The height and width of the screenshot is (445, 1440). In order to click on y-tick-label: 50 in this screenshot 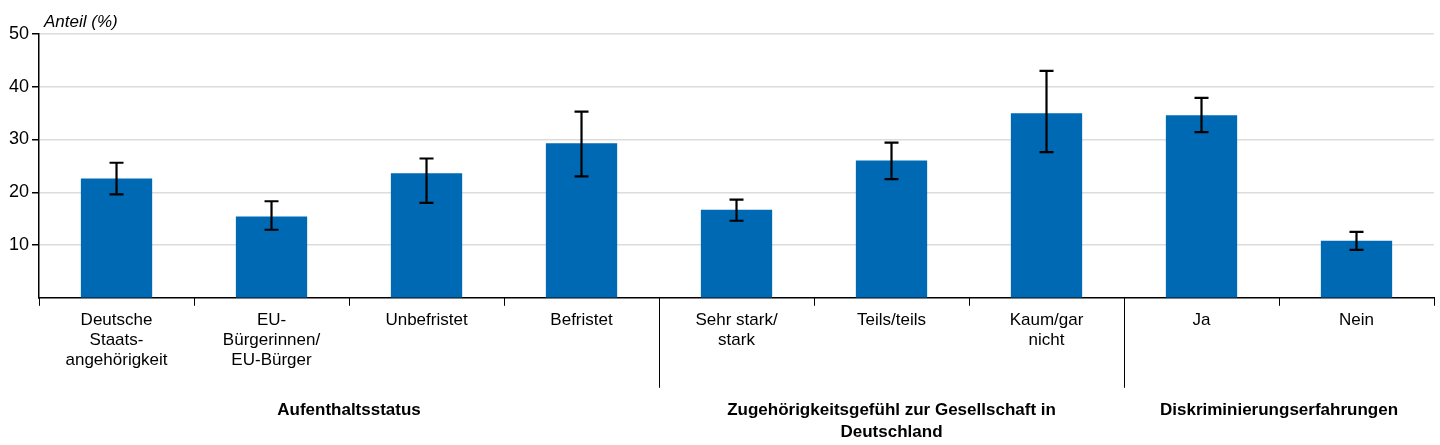, I will do `click(19, 32)`.